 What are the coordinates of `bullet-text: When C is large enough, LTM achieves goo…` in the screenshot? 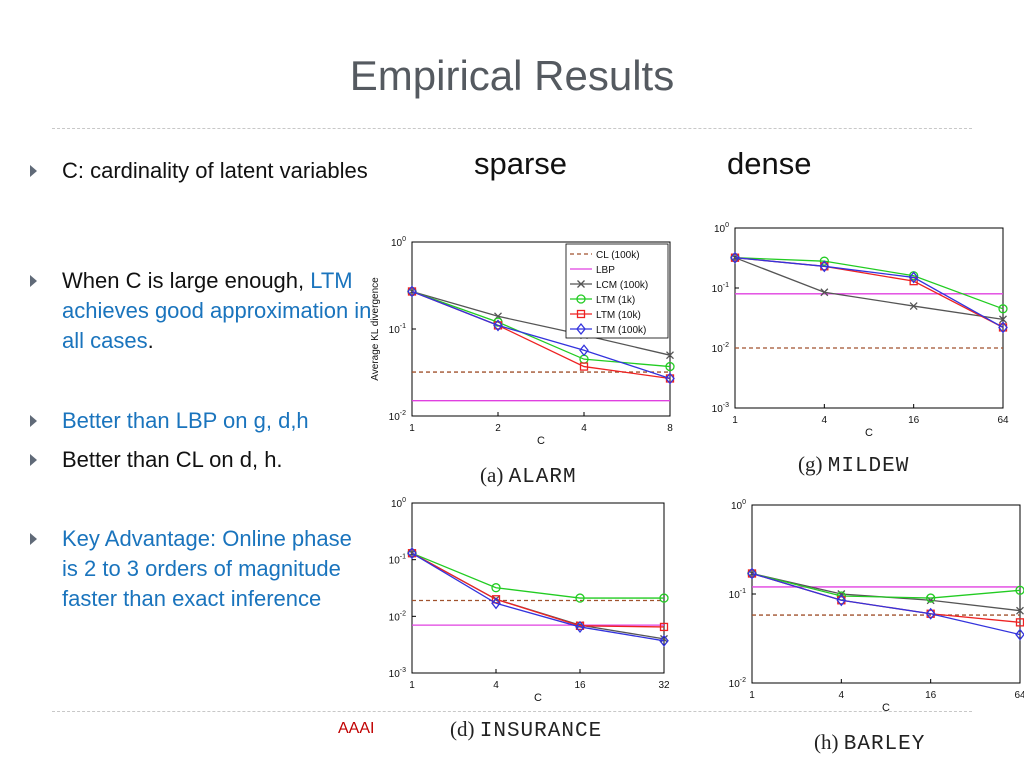 It's located at (222, 311).